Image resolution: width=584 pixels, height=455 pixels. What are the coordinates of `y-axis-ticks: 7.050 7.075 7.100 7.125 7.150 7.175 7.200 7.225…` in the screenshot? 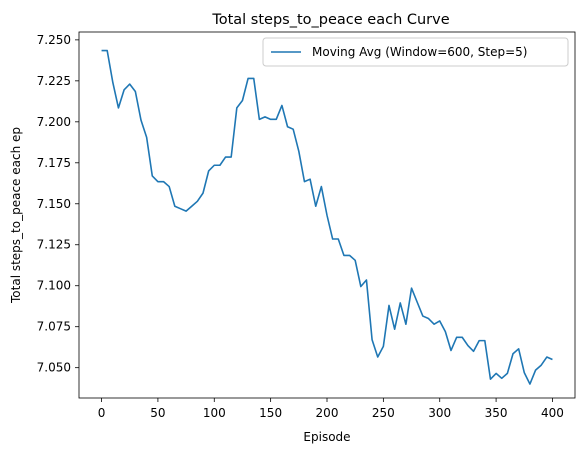 It's located at (58, 204).